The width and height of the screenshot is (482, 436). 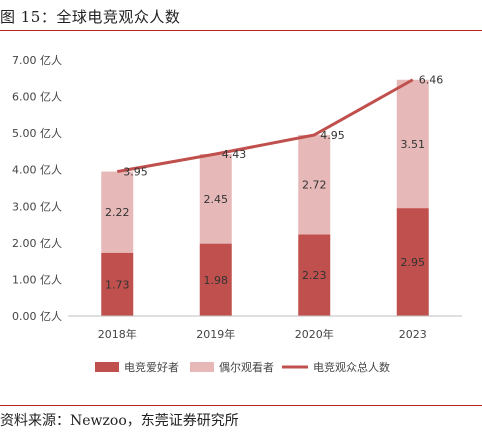 I want to click on legend: 电竞爱好者 偶尔观看者 电竞观众总人数, so click(x=242, y=367).